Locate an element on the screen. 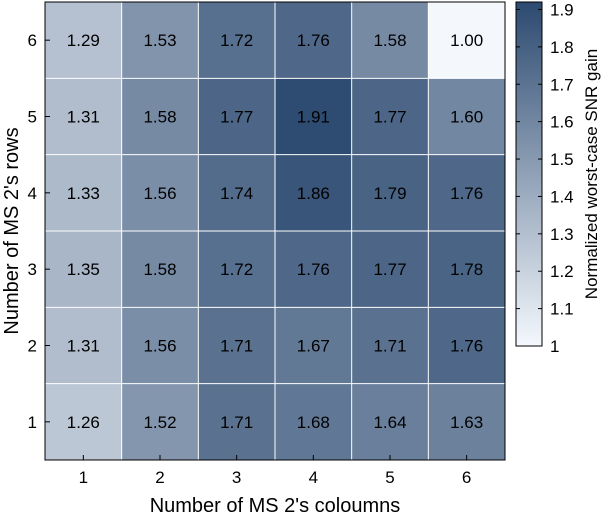 The image size is (609, 518). cell-value-label: 1.33 is located at coordinates (83, 193).